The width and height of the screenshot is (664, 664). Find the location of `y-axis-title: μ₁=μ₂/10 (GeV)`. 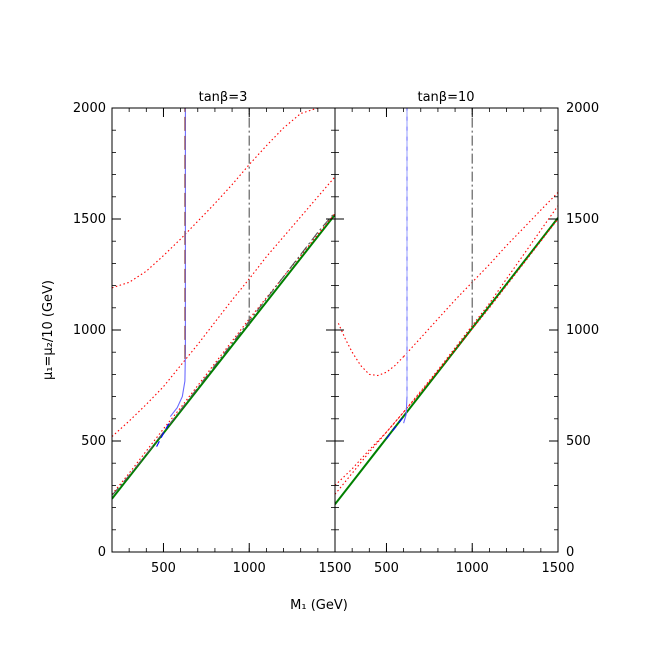

y-axis-title: μ₁=μ₂/10 (GeV) is located at coordinates (48, 330).